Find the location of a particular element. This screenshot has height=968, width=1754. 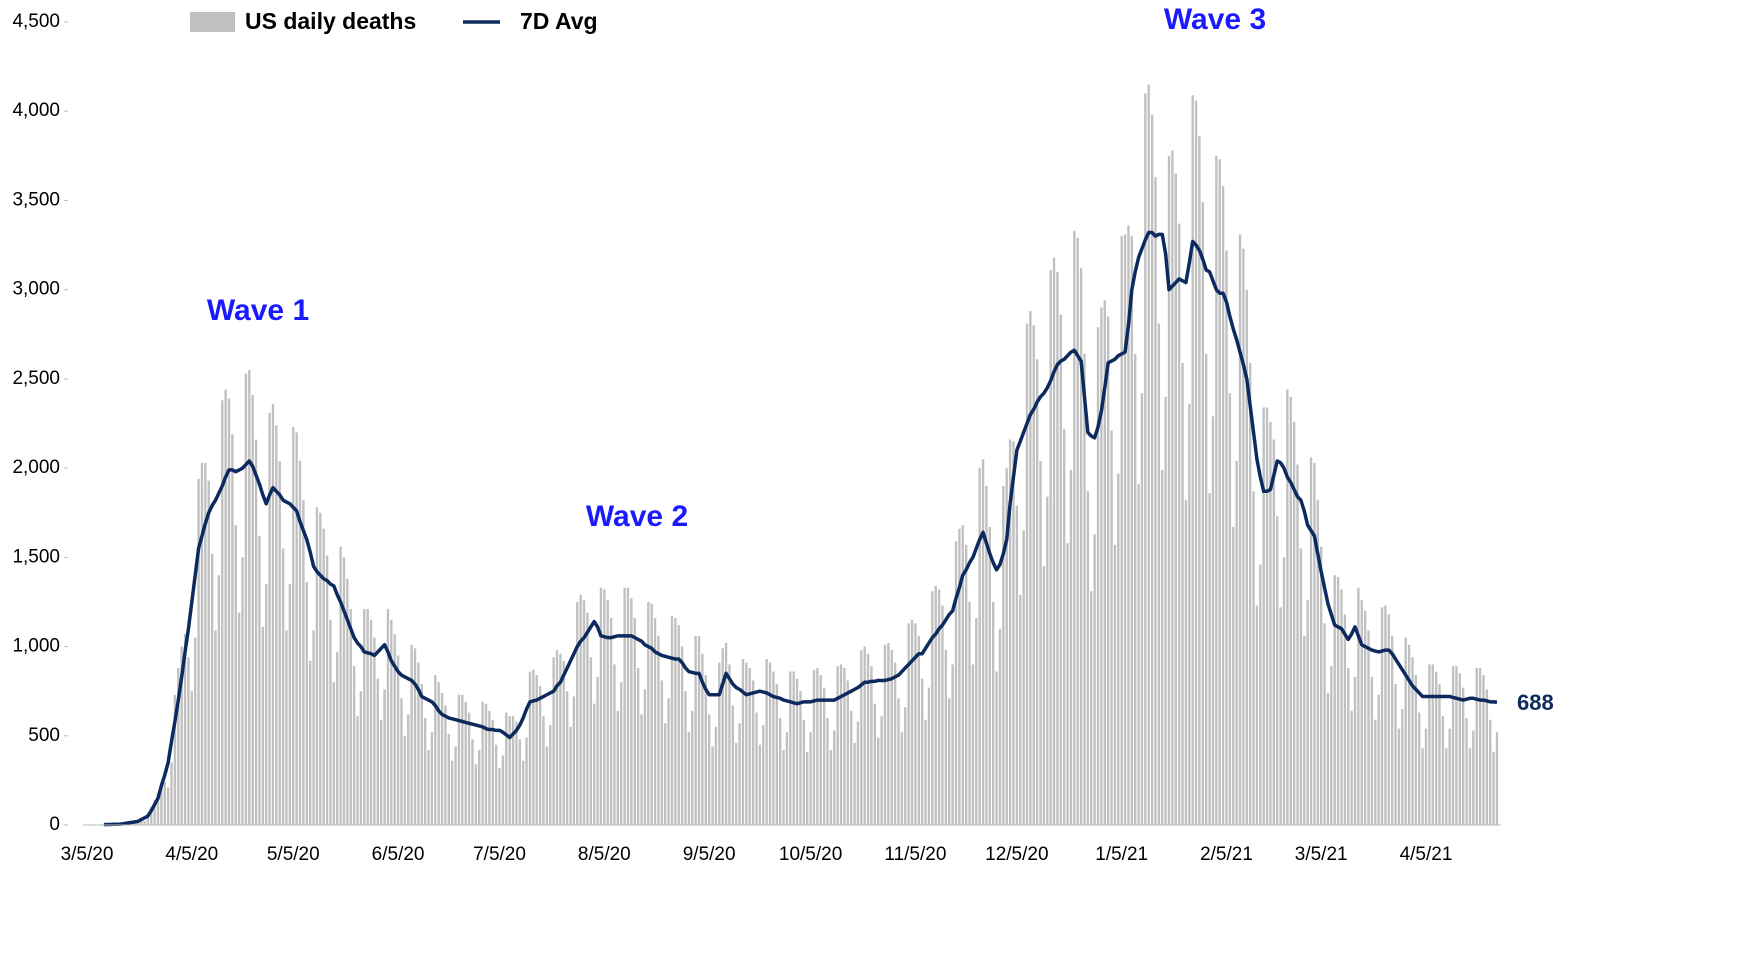

y-tick-label: 0 is located at coordinates (54, 824).